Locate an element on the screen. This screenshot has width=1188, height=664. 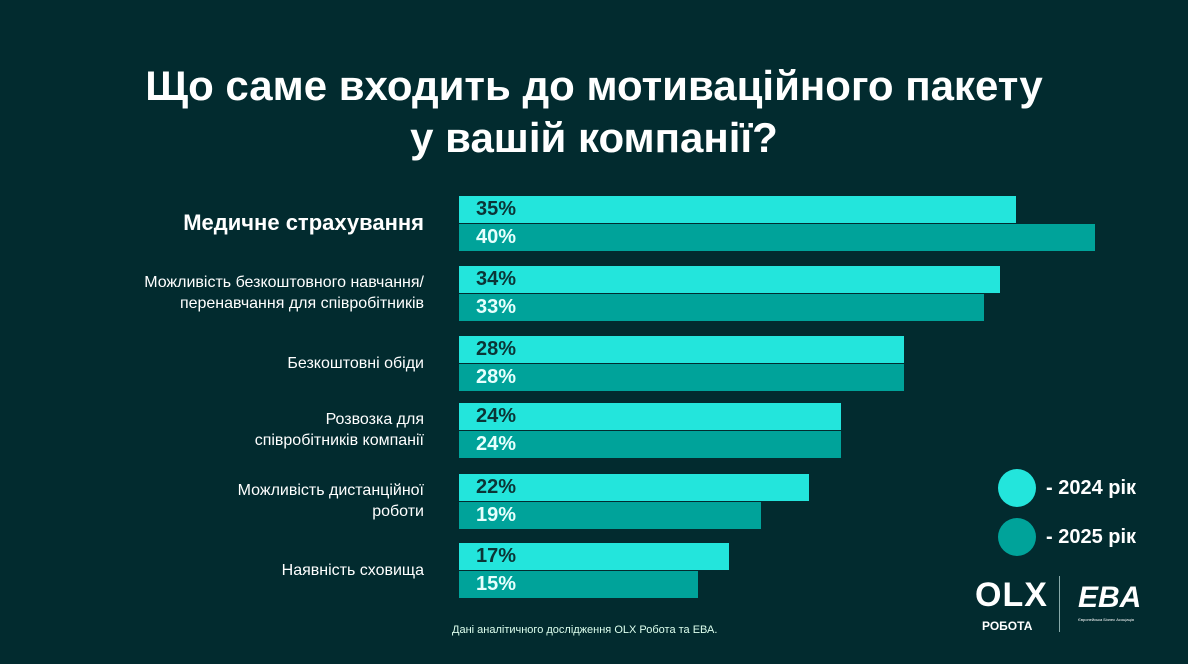
bar-2025: 19% is located at coordinates (610, 515).